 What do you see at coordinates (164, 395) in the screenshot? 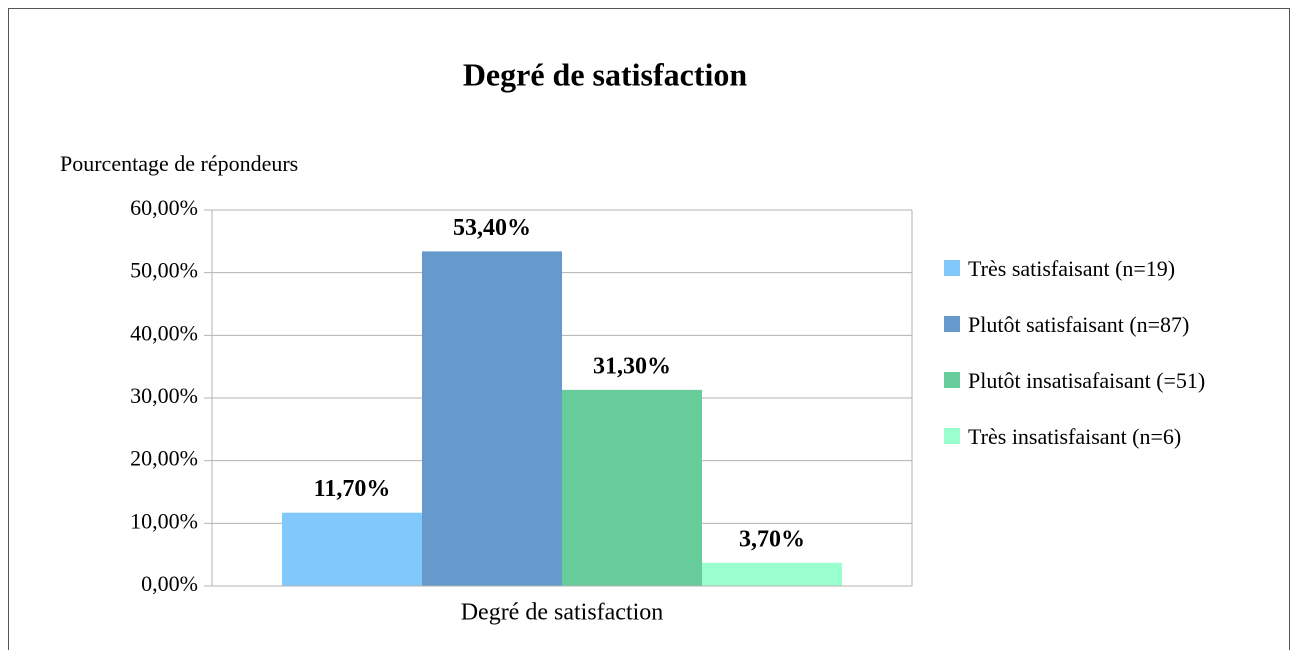
I see `y-tick-label: 30,00%` at bounding box center [164, 395].